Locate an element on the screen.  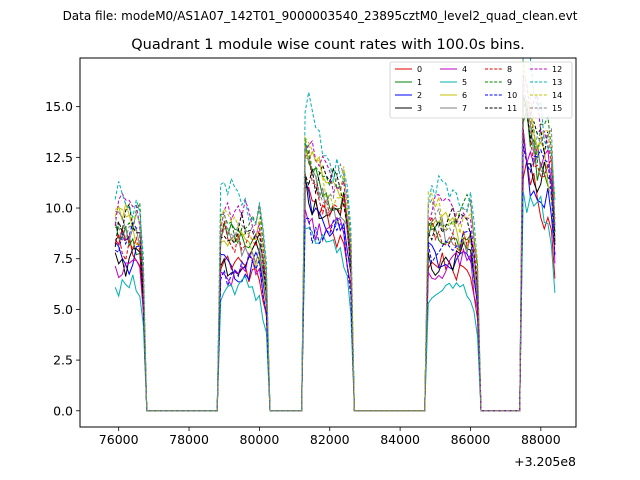
legend-label-13: 13 is located at coordinates (557, 82).